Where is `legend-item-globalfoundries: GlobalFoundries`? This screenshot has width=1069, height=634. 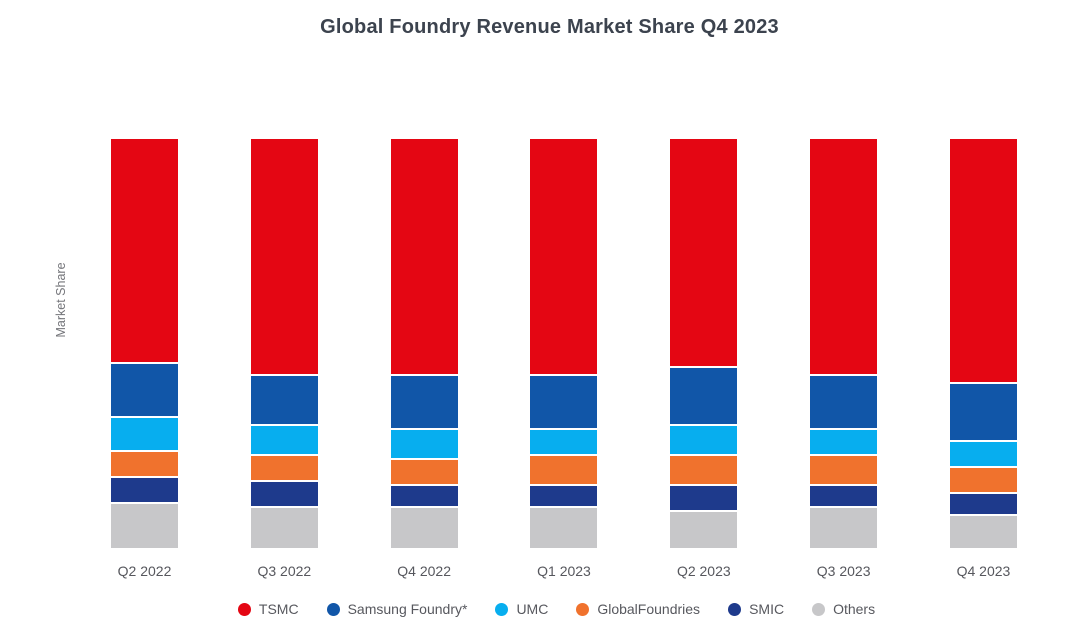
legend-item-globalfoundries: GlobalFoundries is located at coordinates (638, 609).